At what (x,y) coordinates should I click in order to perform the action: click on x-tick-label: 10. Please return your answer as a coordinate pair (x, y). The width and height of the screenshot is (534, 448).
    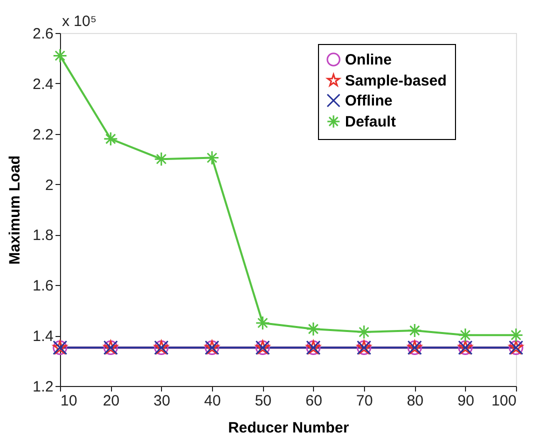
    Looking at the image, I should click on (69, 401).